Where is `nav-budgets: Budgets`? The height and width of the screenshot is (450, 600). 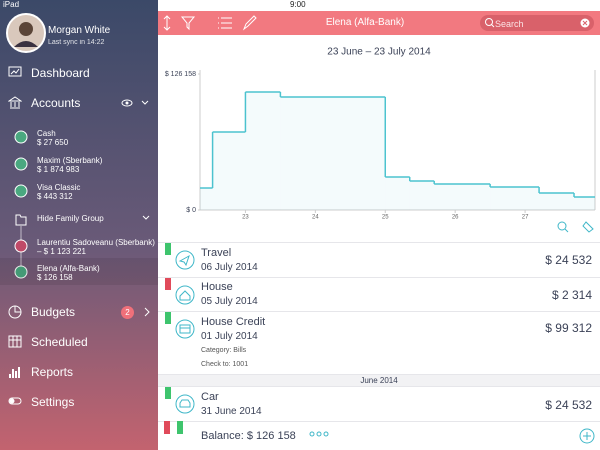
nav-budgets: Budgets is located at coordinates (53, 312).